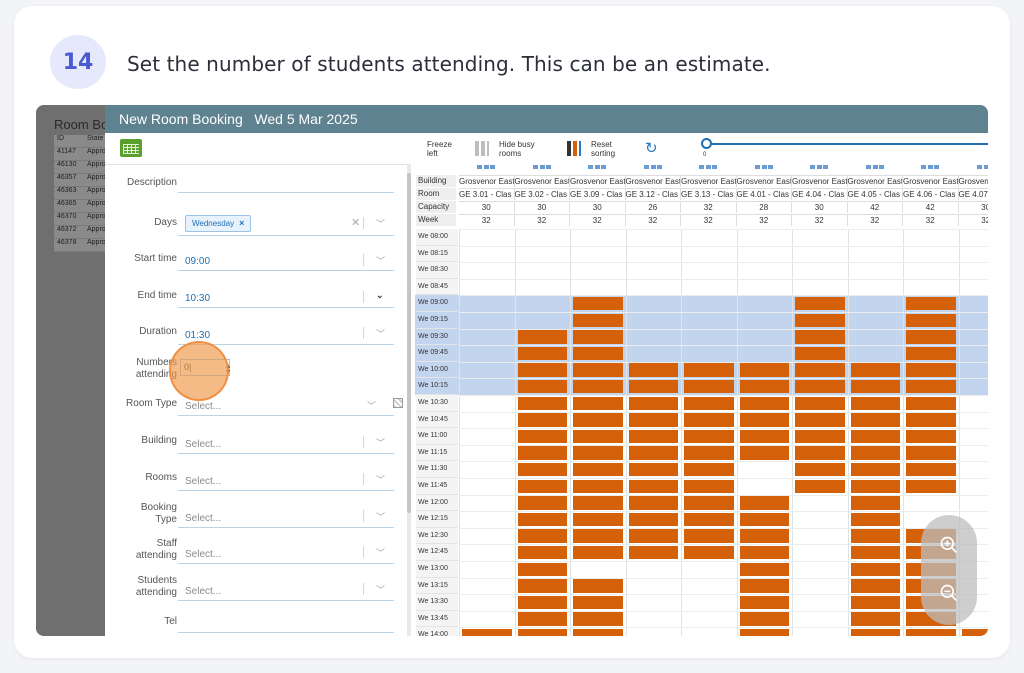 The height and width of the screenshot is (673, 1024). Describe the element at coordinates (286, 307) in the screenshot. I see `end-time-select` at that location.